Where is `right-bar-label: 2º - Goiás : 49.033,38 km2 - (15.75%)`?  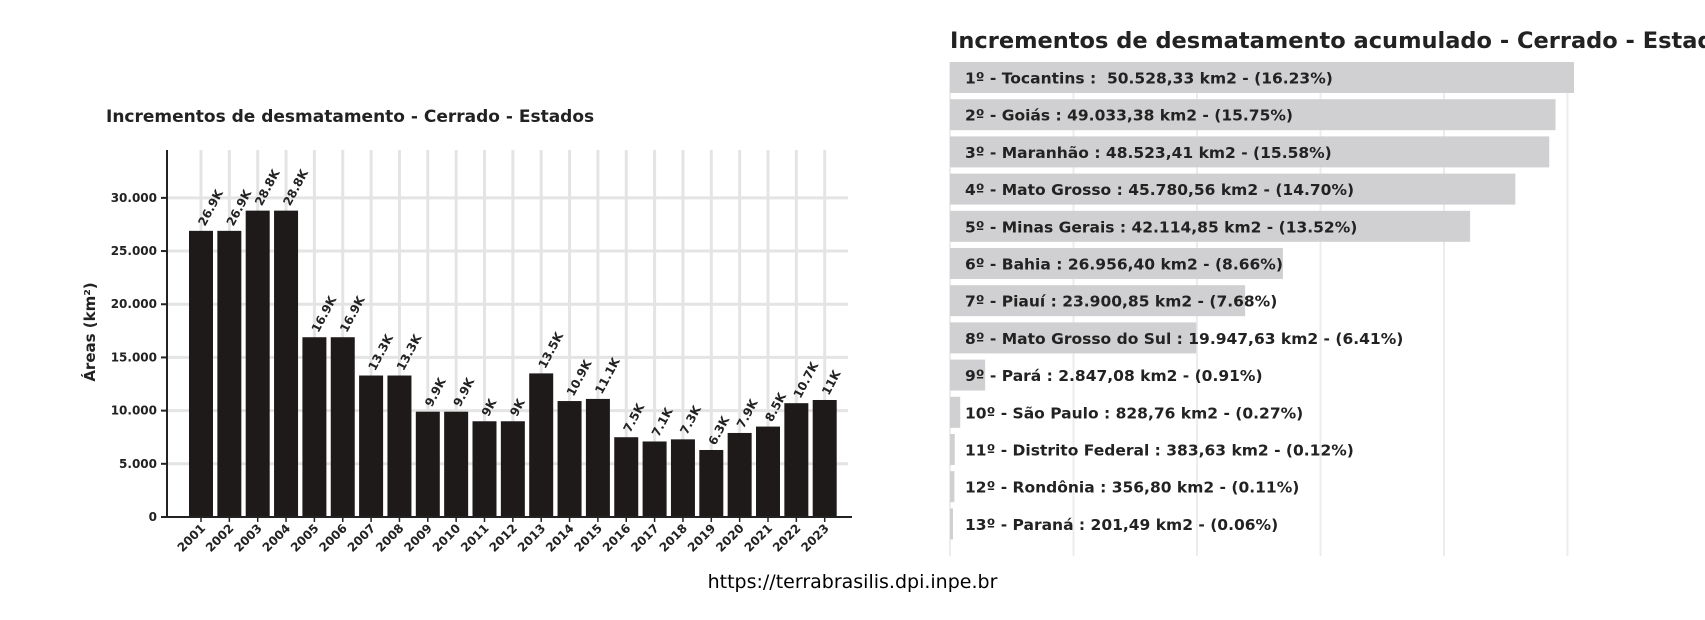
right-bar-label: 2º - Goiás : 49.033,38 km2 - (15.75%) is located at coordinates (1129, 116).